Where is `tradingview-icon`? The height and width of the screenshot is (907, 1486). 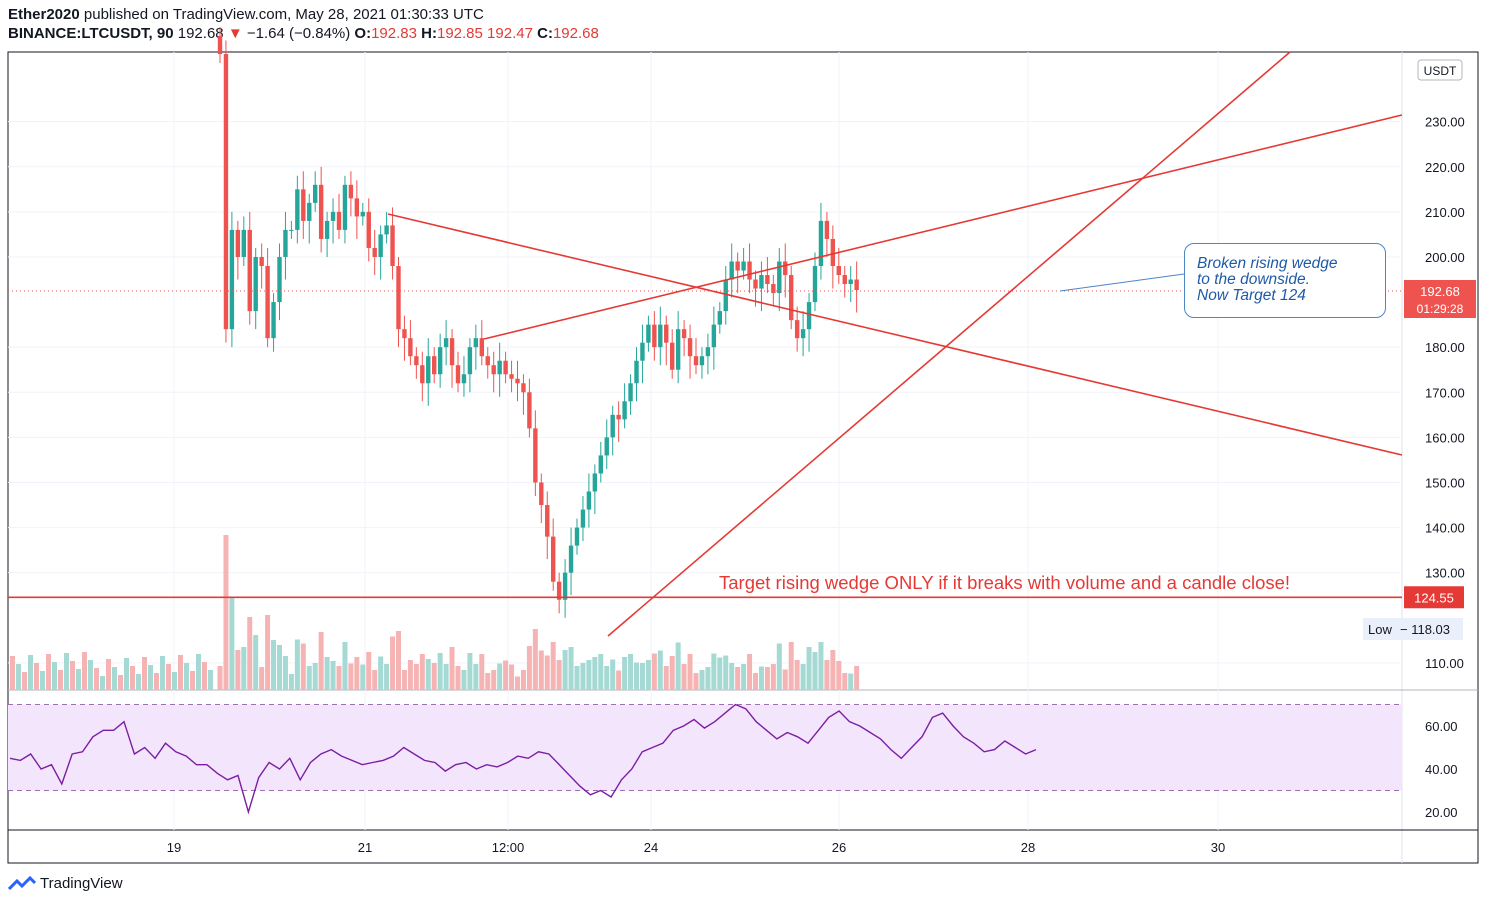
tradingview-icon is located at coordinates (22, 882).